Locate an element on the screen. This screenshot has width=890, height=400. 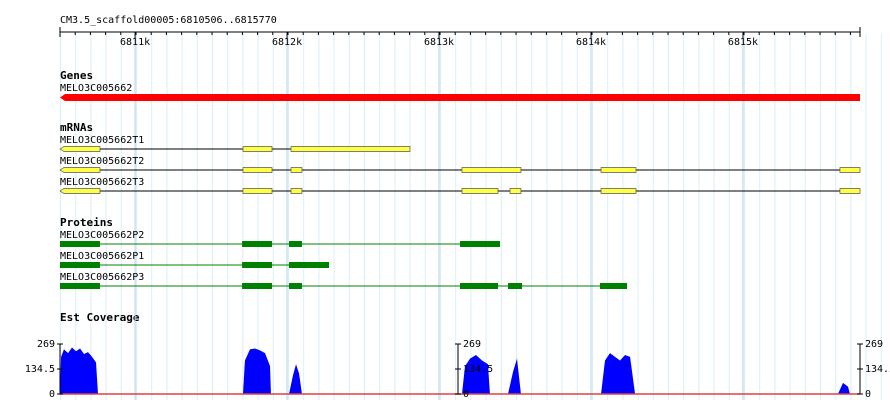
feature-name: MELO3C005662T2 is located at coordinates (102, 161).